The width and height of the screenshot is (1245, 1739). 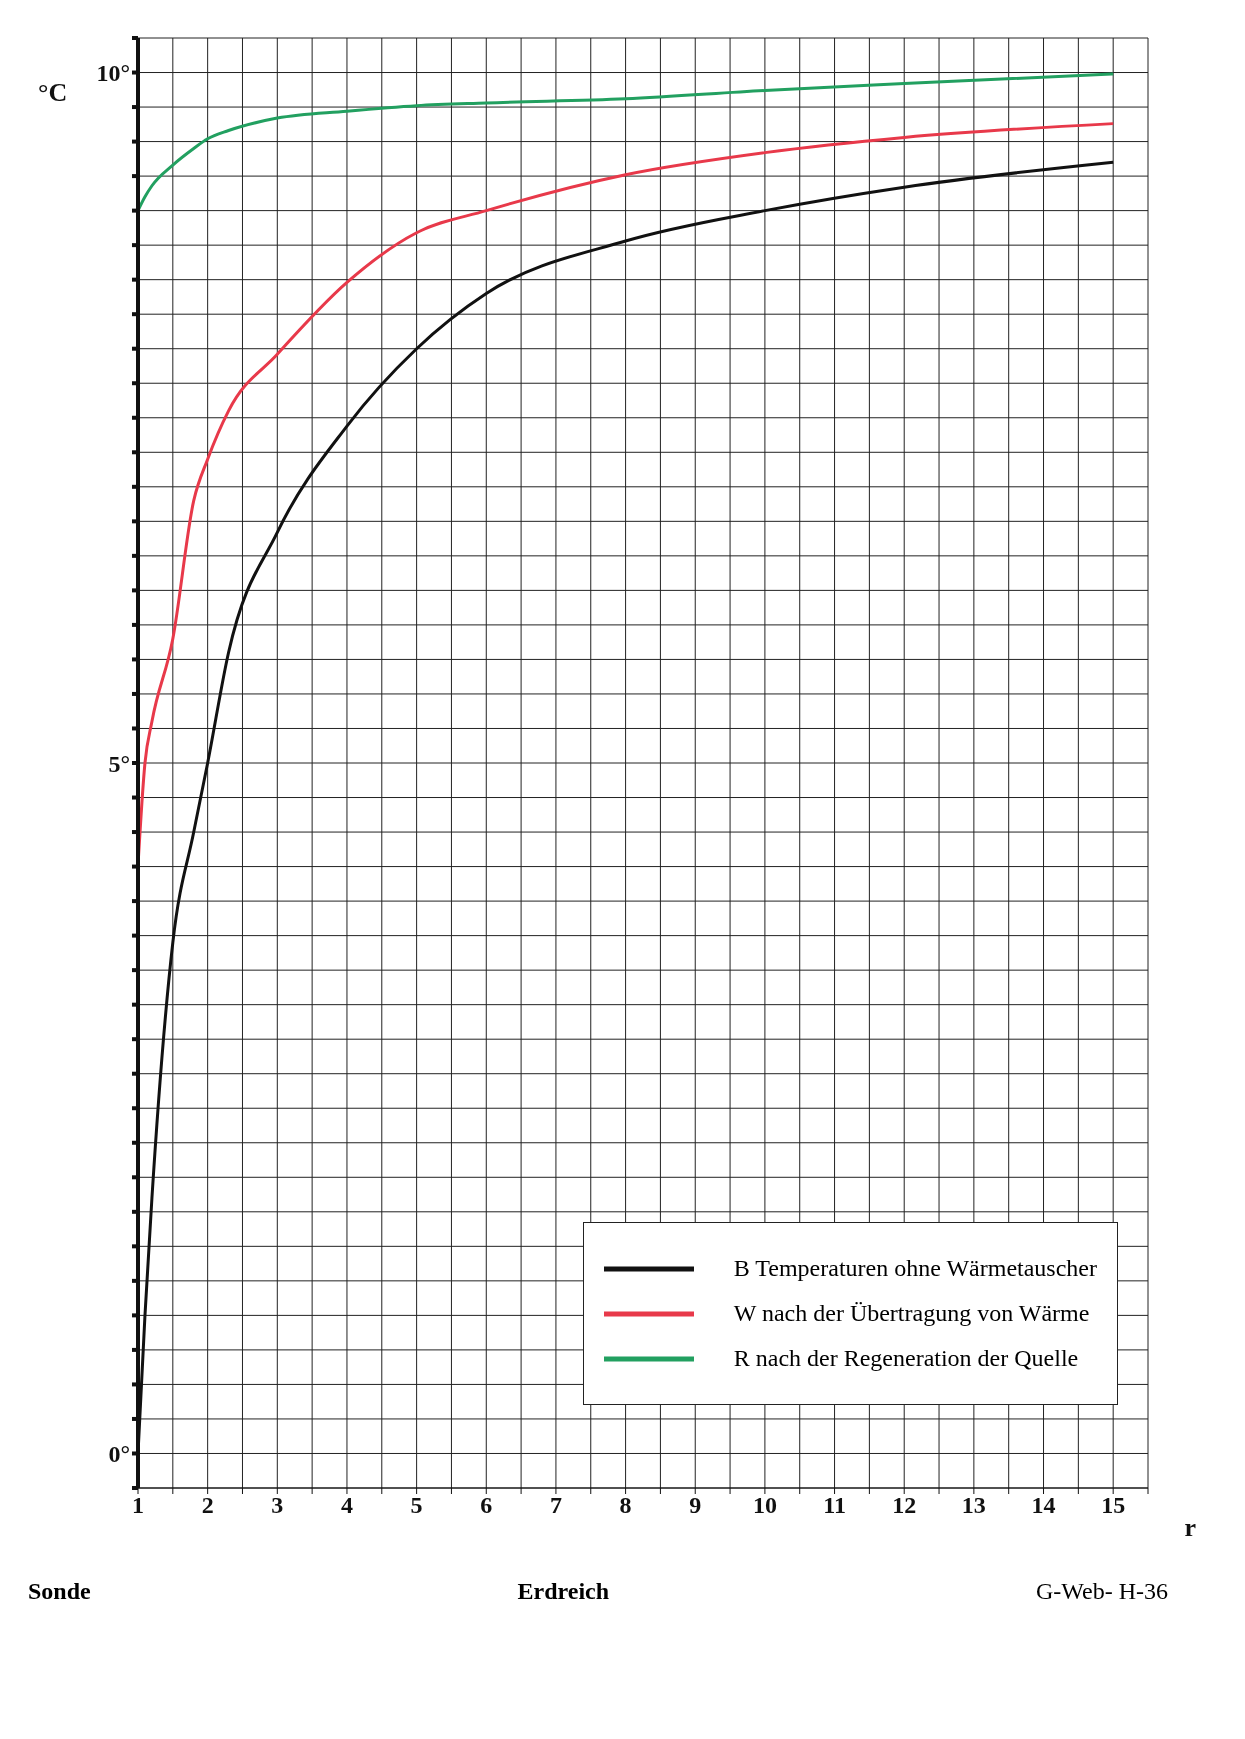 I want to click on y-axis-title: °C, so click(x=53, y=93).